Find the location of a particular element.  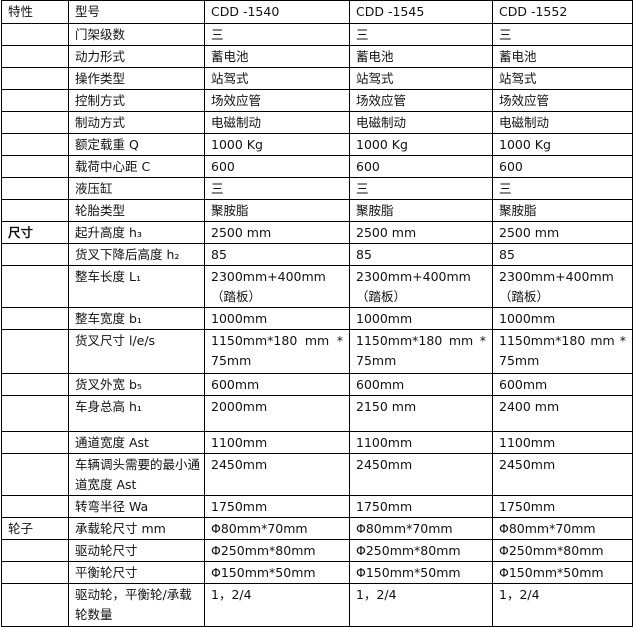

spec-label: 货叉外宽 b₅ is located at coordinates (136, 384).